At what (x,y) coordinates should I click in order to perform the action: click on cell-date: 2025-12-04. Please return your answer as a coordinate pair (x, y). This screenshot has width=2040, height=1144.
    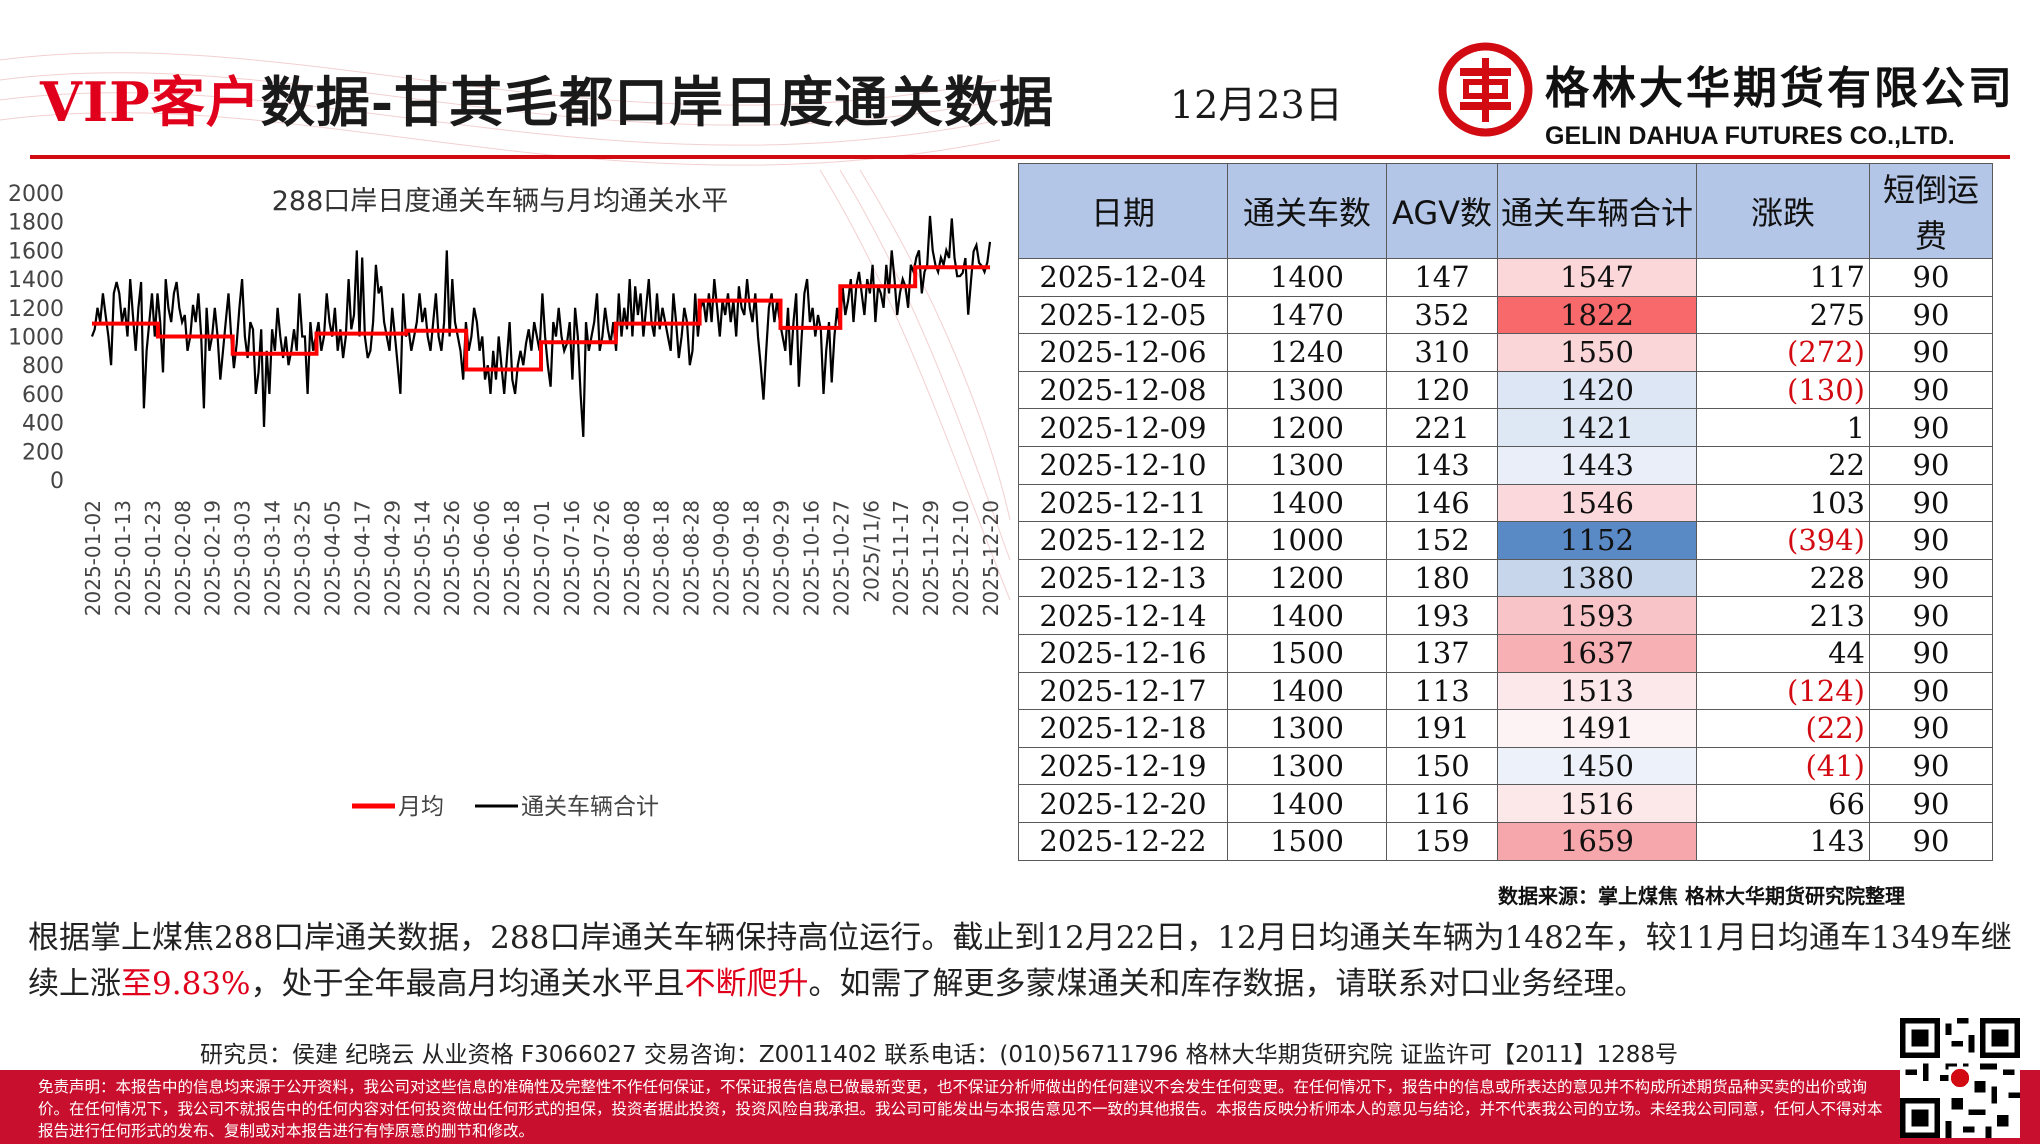
    Looking at the image, I should click on (1123, 277).